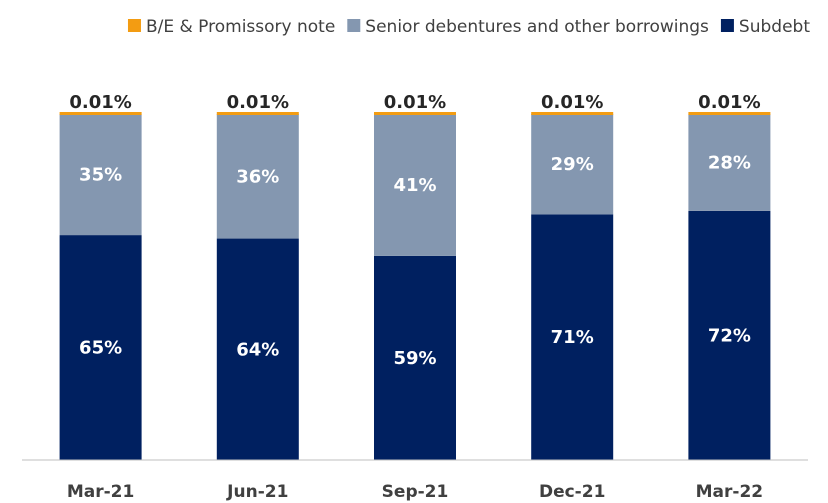 The height and width of the screenshot is (503, 828). I want to click on x-tick-label-sep-21: Sep-21, so click(415, 492).